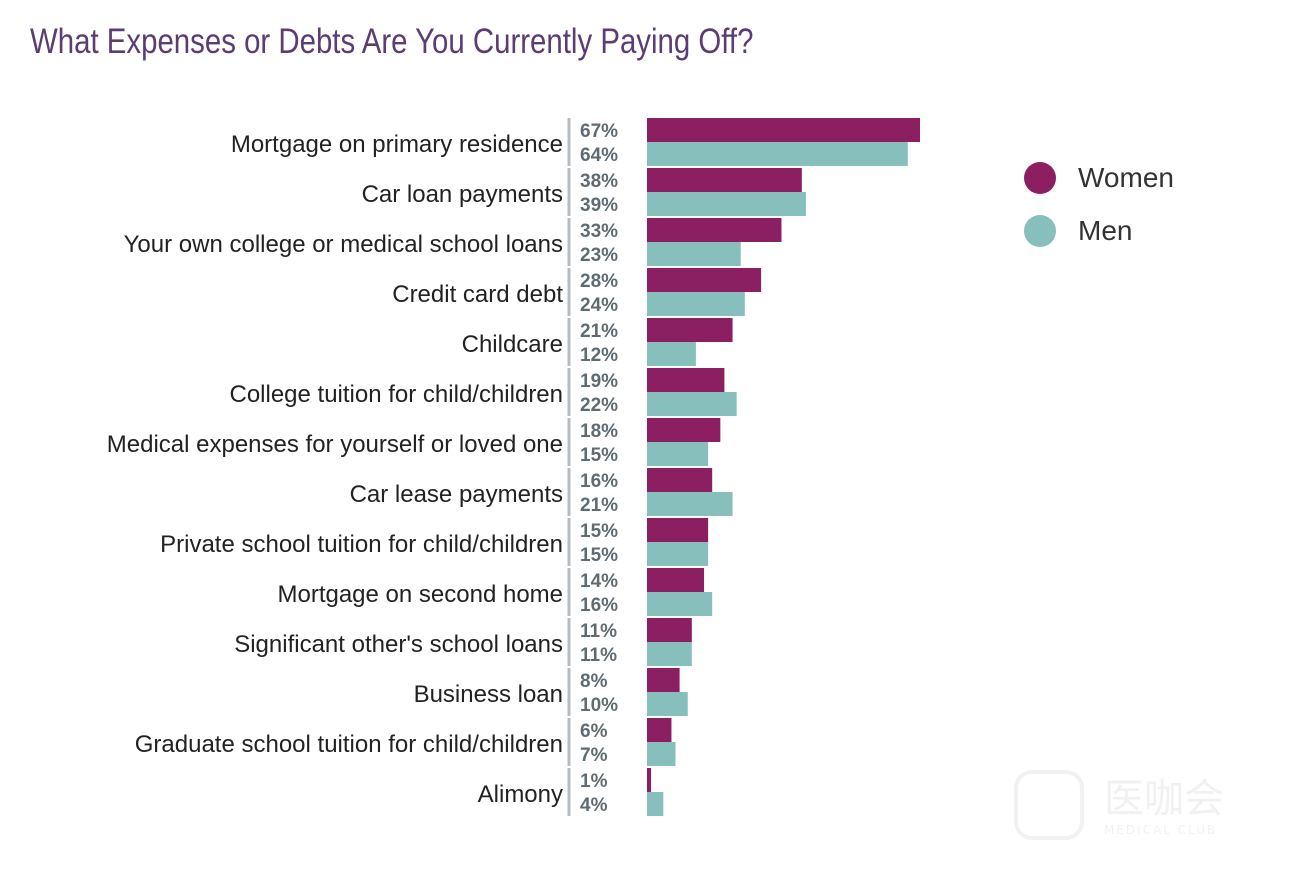  Describe the element at coordinates (397, 144) in the screenshot. I see `category-label: Mortgage on primary residence` at that location.